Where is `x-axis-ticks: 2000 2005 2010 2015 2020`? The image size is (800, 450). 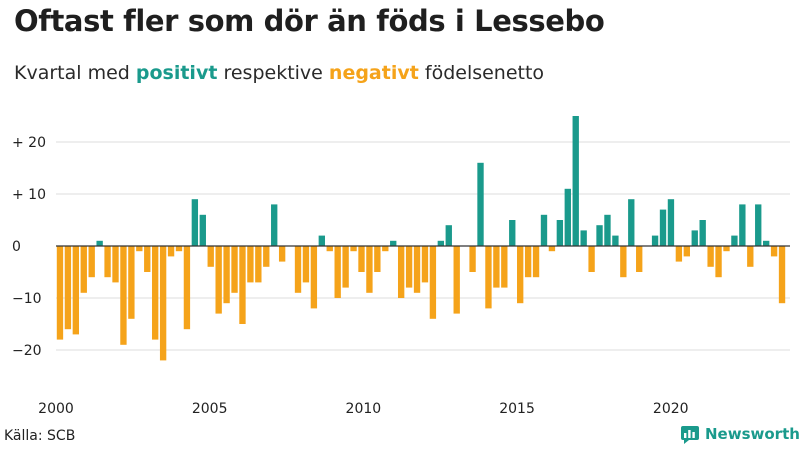
x-axis-ticks: 2000 2005 2010 2015 2020 is located at coordinates (363, 409).